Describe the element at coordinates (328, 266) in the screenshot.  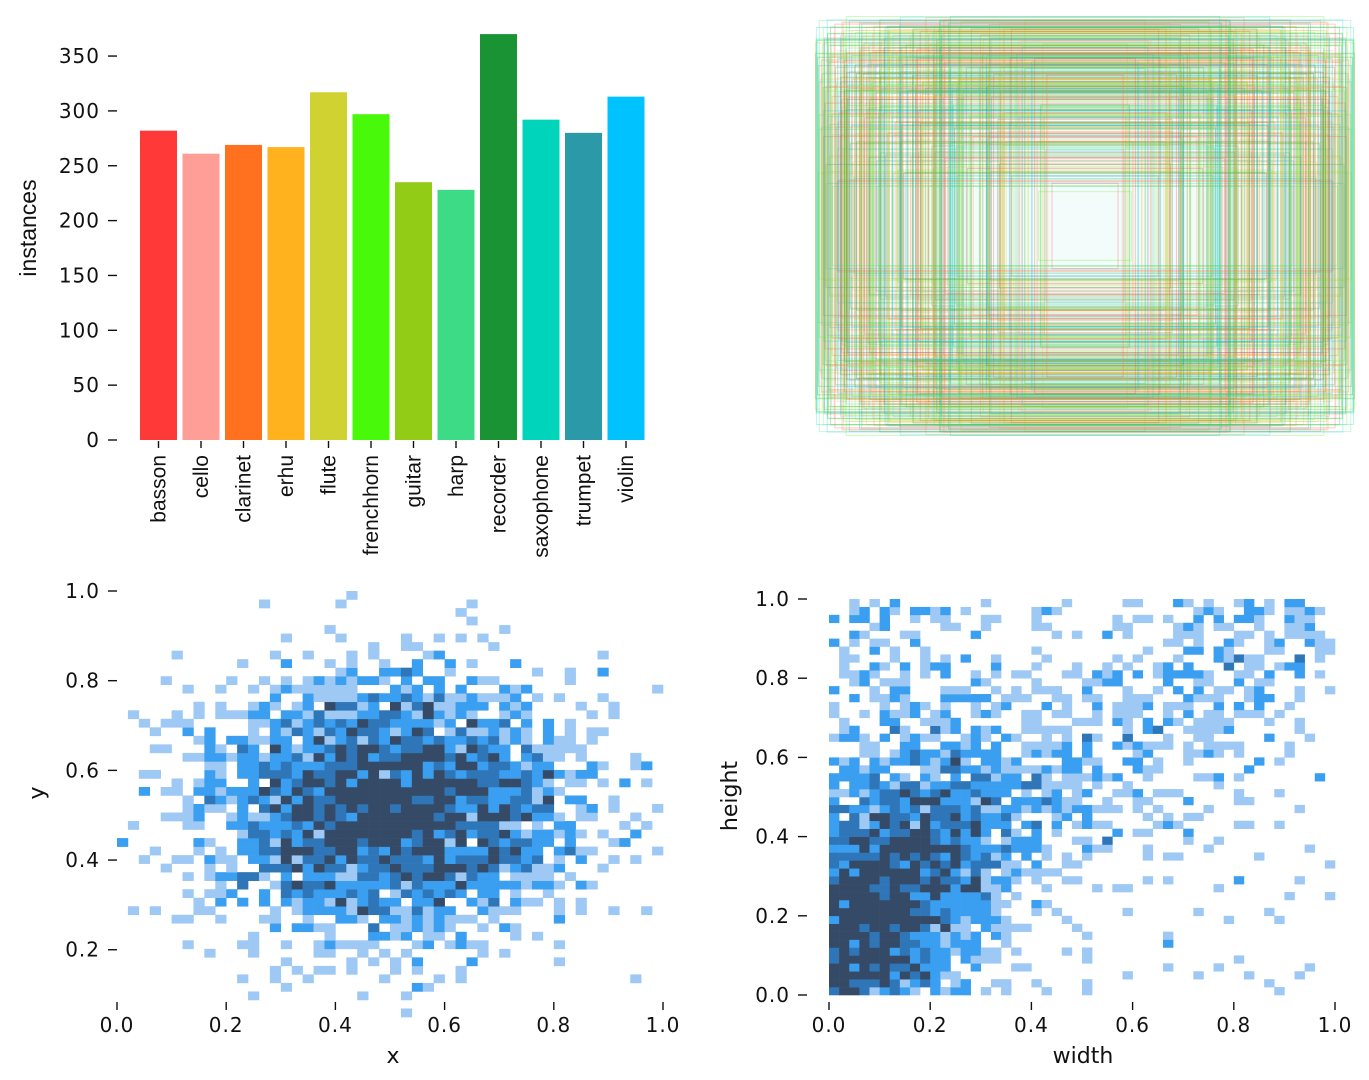
I see `bar-flute` at that location.